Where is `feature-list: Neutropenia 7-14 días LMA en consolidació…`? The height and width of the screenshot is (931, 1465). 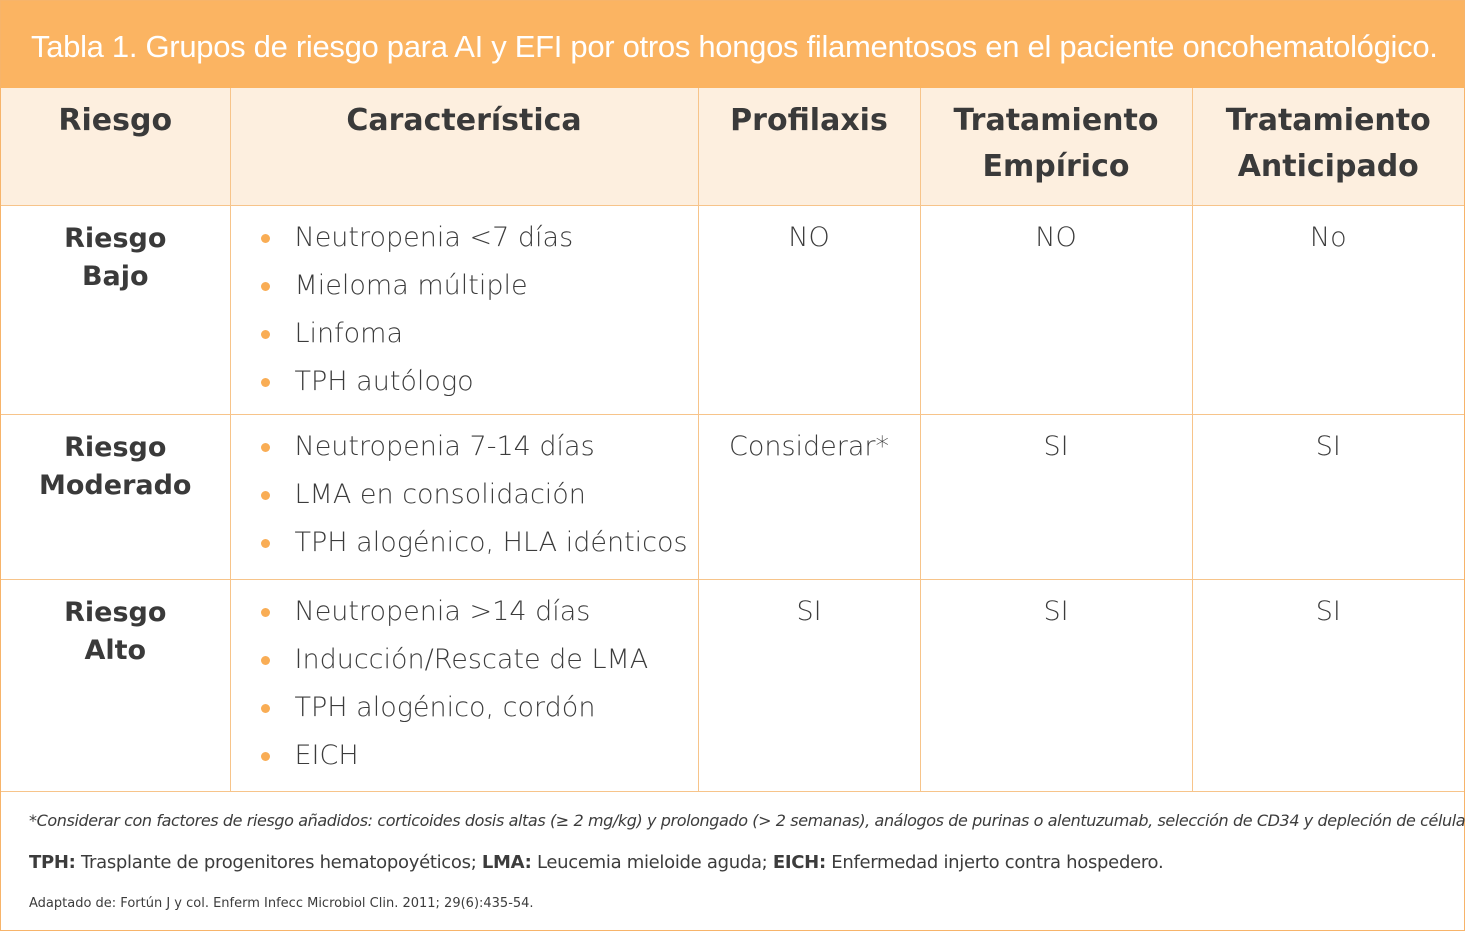
feature-list: Neutropenia 7-14 días LMA en consolidació… is located at coordinates (464, 495).